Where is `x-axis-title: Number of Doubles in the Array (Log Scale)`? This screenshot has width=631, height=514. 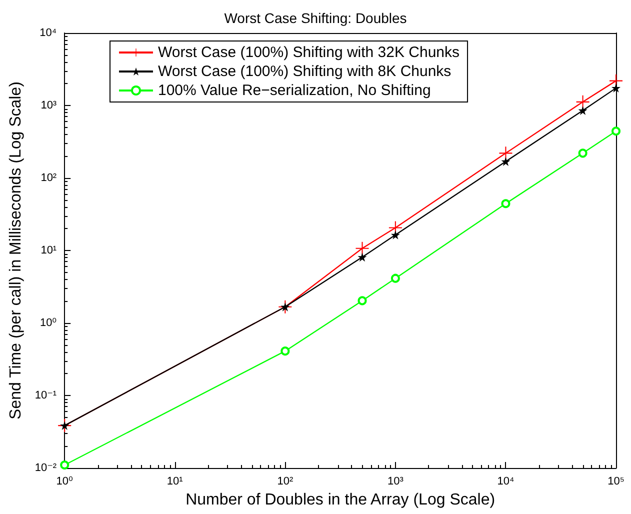
x-axis-title: Number of Doubles in the Array (Log Scale) is located at coordinates (341, 500).